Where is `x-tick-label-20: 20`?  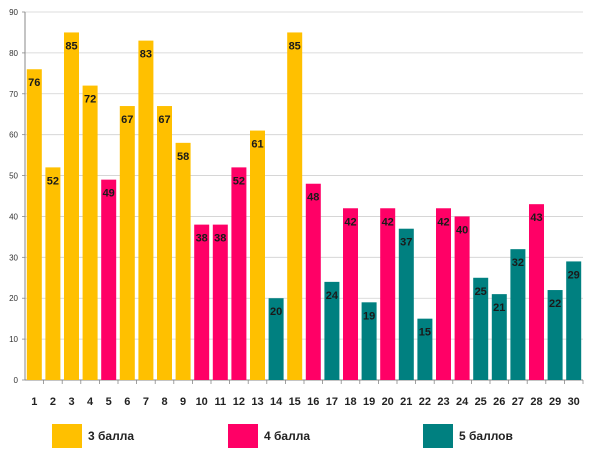 x-tick-label-20: 20 is located at coordinates (388, 402).